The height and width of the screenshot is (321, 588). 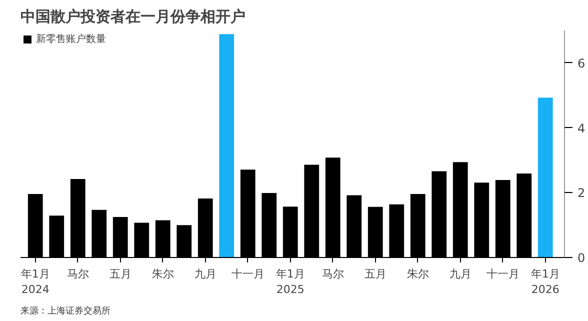 I want to click on y-tick-label: 6, so click(x=582, y=63).